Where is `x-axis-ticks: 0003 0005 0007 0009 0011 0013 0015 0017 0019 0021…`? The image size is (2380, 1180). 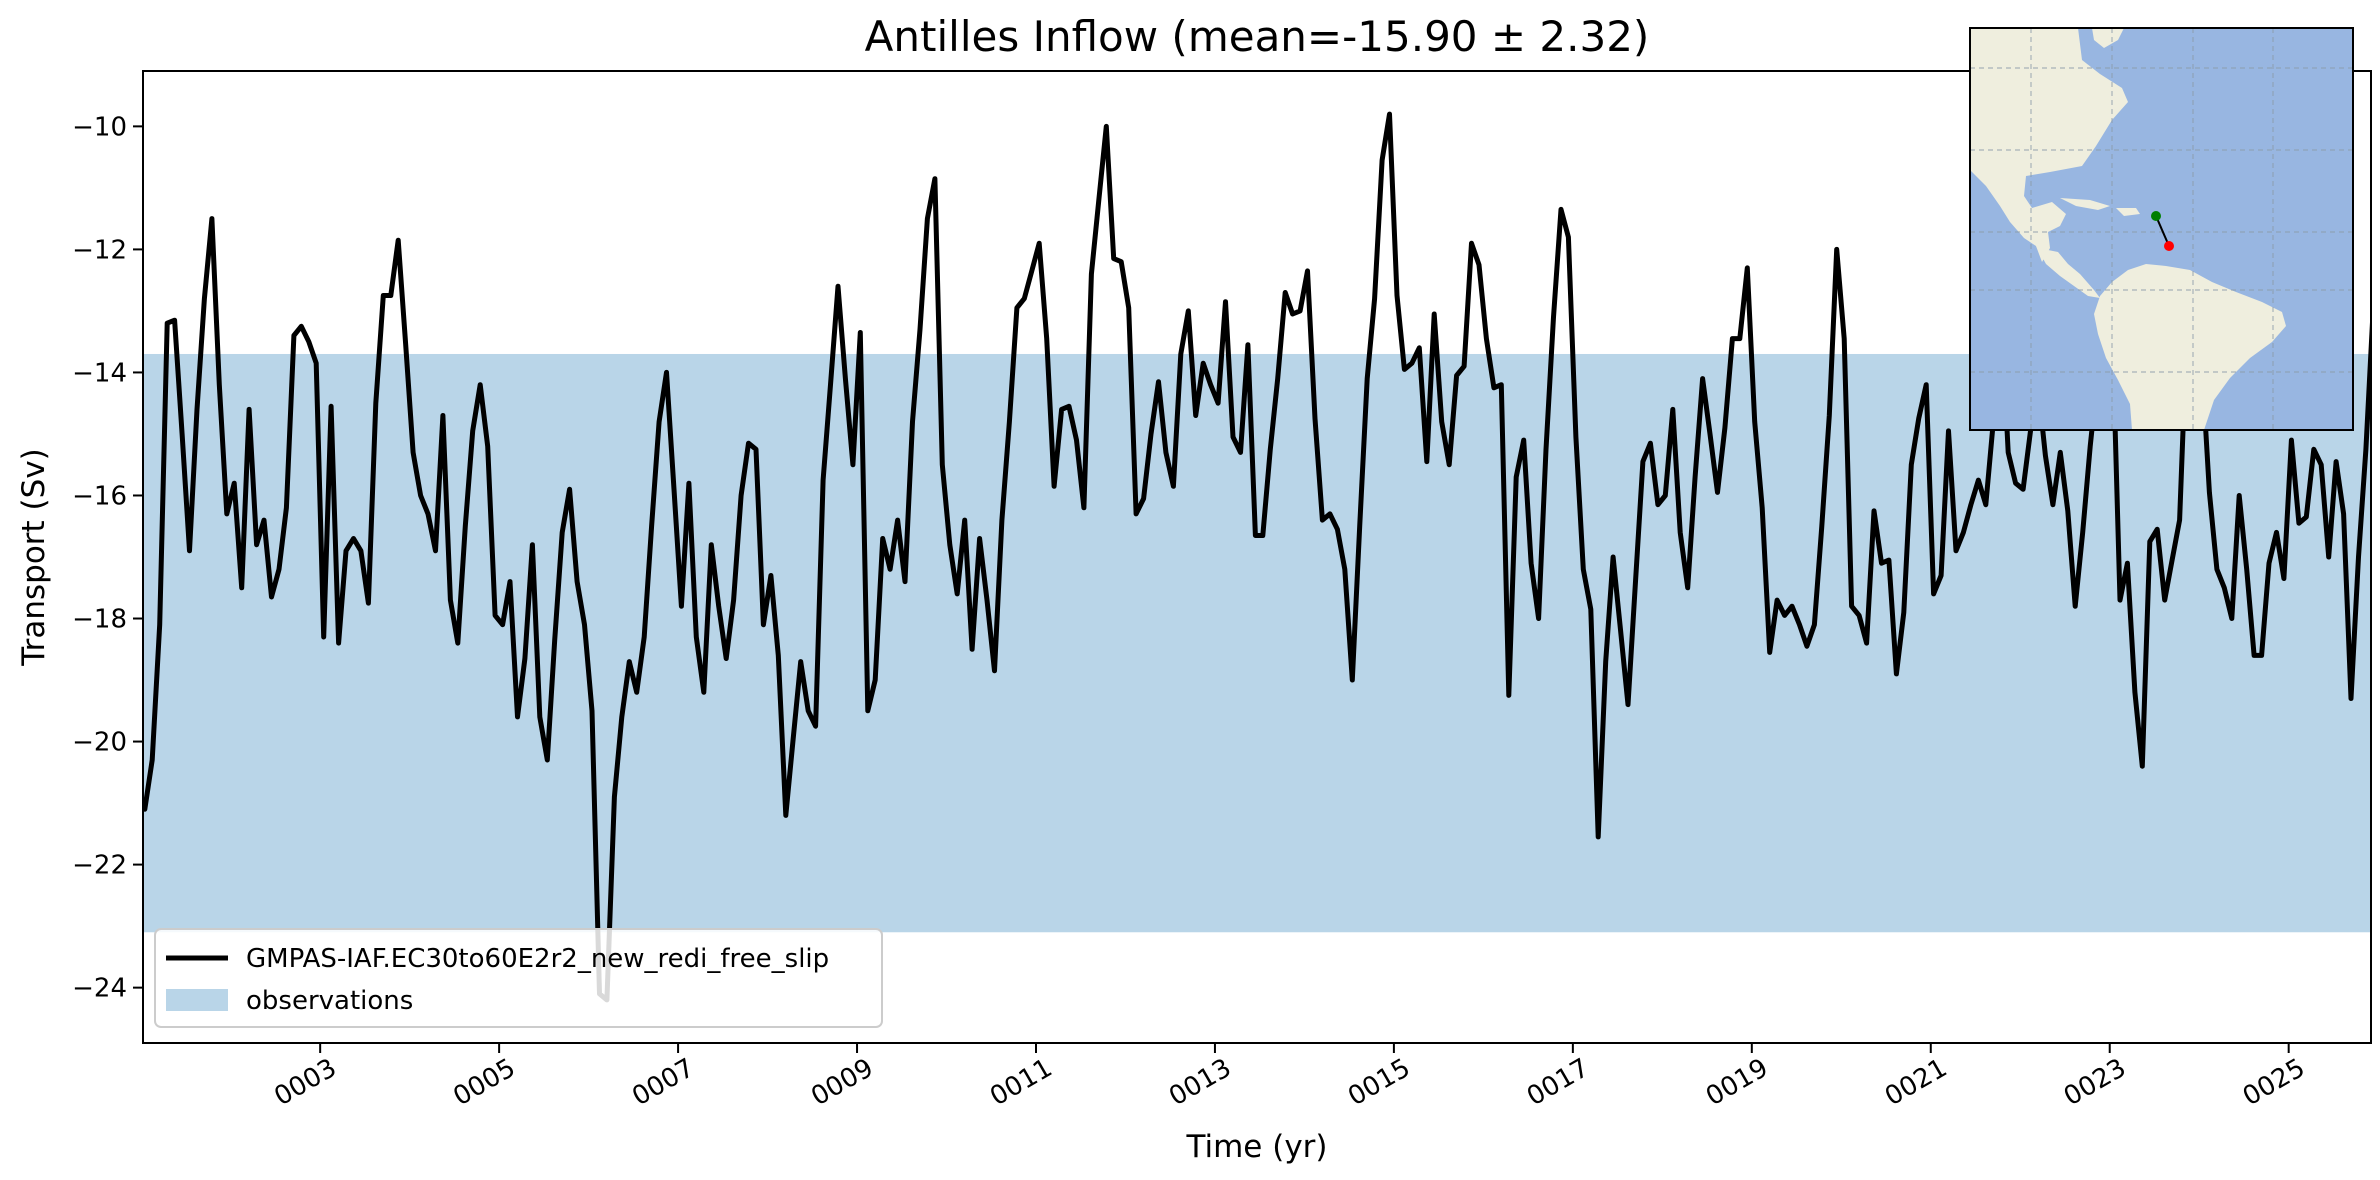
x-axis-ticks: 0003 0005 0007 0009 0011 0013 0015 0017 0019 0021… is located at coordinates (1289, 1077).